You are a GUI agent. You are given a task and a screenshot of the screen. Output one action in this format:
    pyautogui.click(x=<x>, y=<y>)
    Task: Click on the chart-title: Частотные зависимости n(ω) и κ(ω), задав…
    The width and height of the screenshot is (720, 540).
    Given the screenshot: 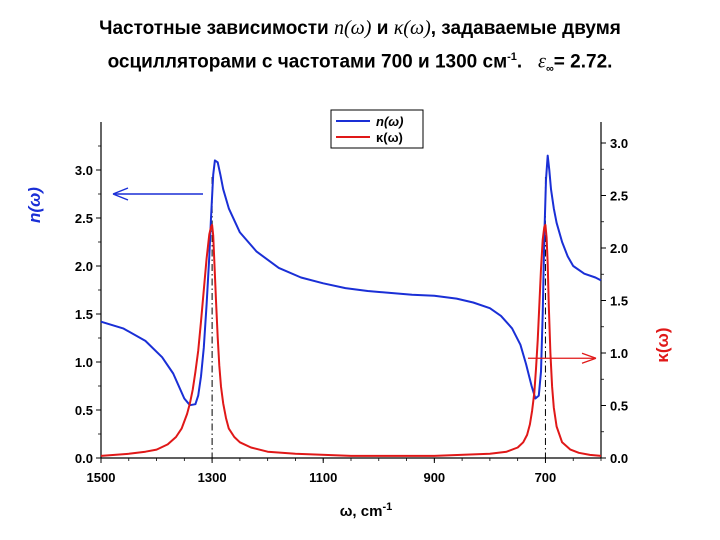 What is the action you would take?
    pyautogui.click(x=360, y=48)
    